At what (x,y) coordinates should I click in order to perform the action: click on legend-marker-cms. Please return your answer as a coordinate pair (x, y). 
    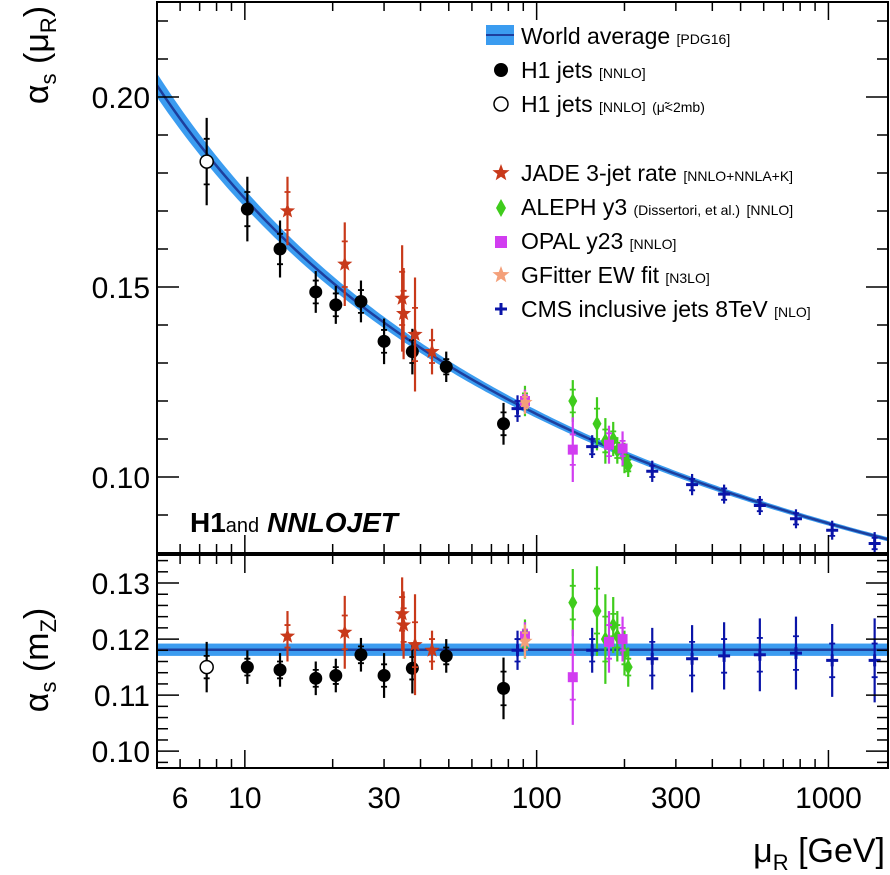
    Looking at the image, I should click on (501, 309).